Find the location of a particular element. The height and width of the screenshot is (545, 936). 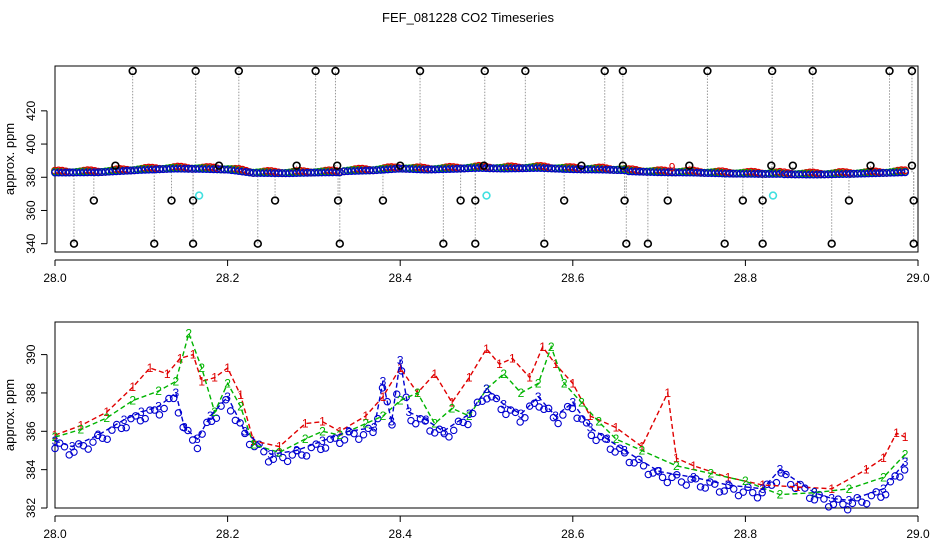

x-tick-label: 29.0 is located at coordinates (918, 533).